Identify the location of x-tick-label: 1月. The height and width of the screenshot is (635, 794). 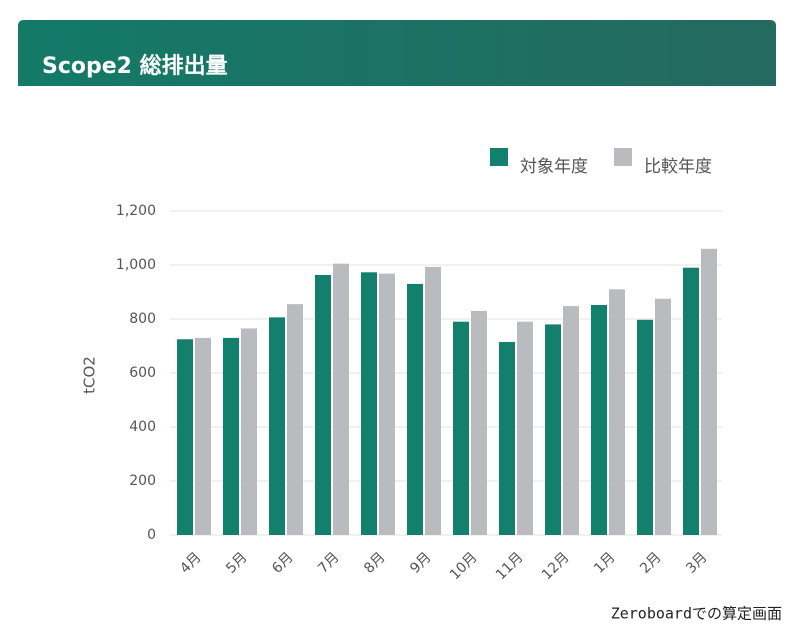
(605, 563).